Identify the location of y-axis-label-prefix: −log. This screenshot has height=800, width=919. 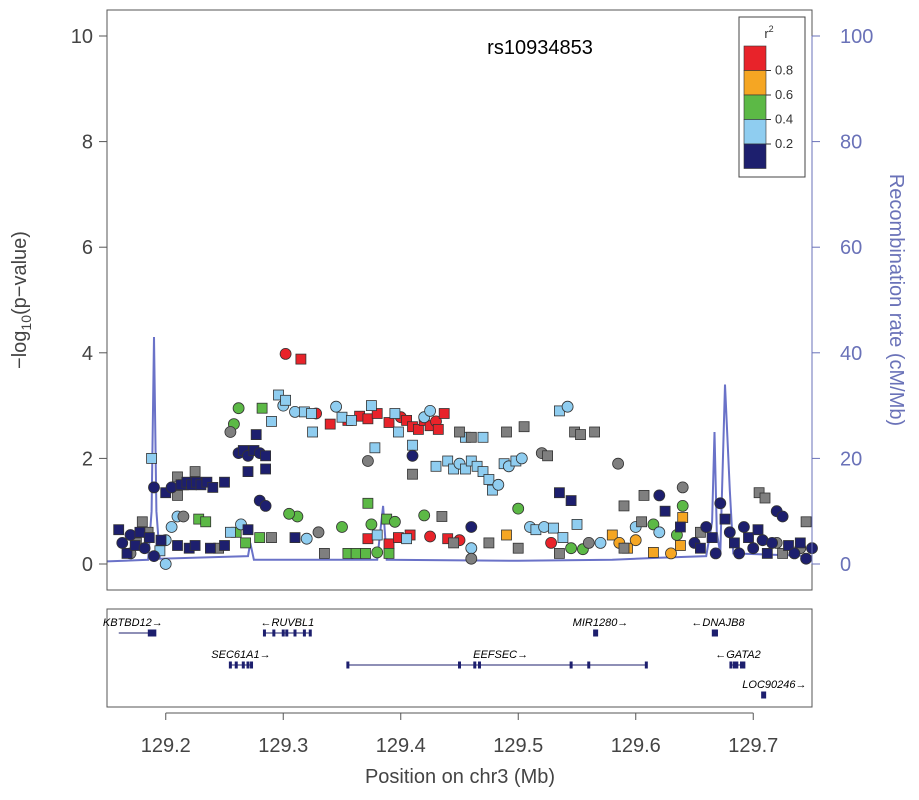
(20, 350).